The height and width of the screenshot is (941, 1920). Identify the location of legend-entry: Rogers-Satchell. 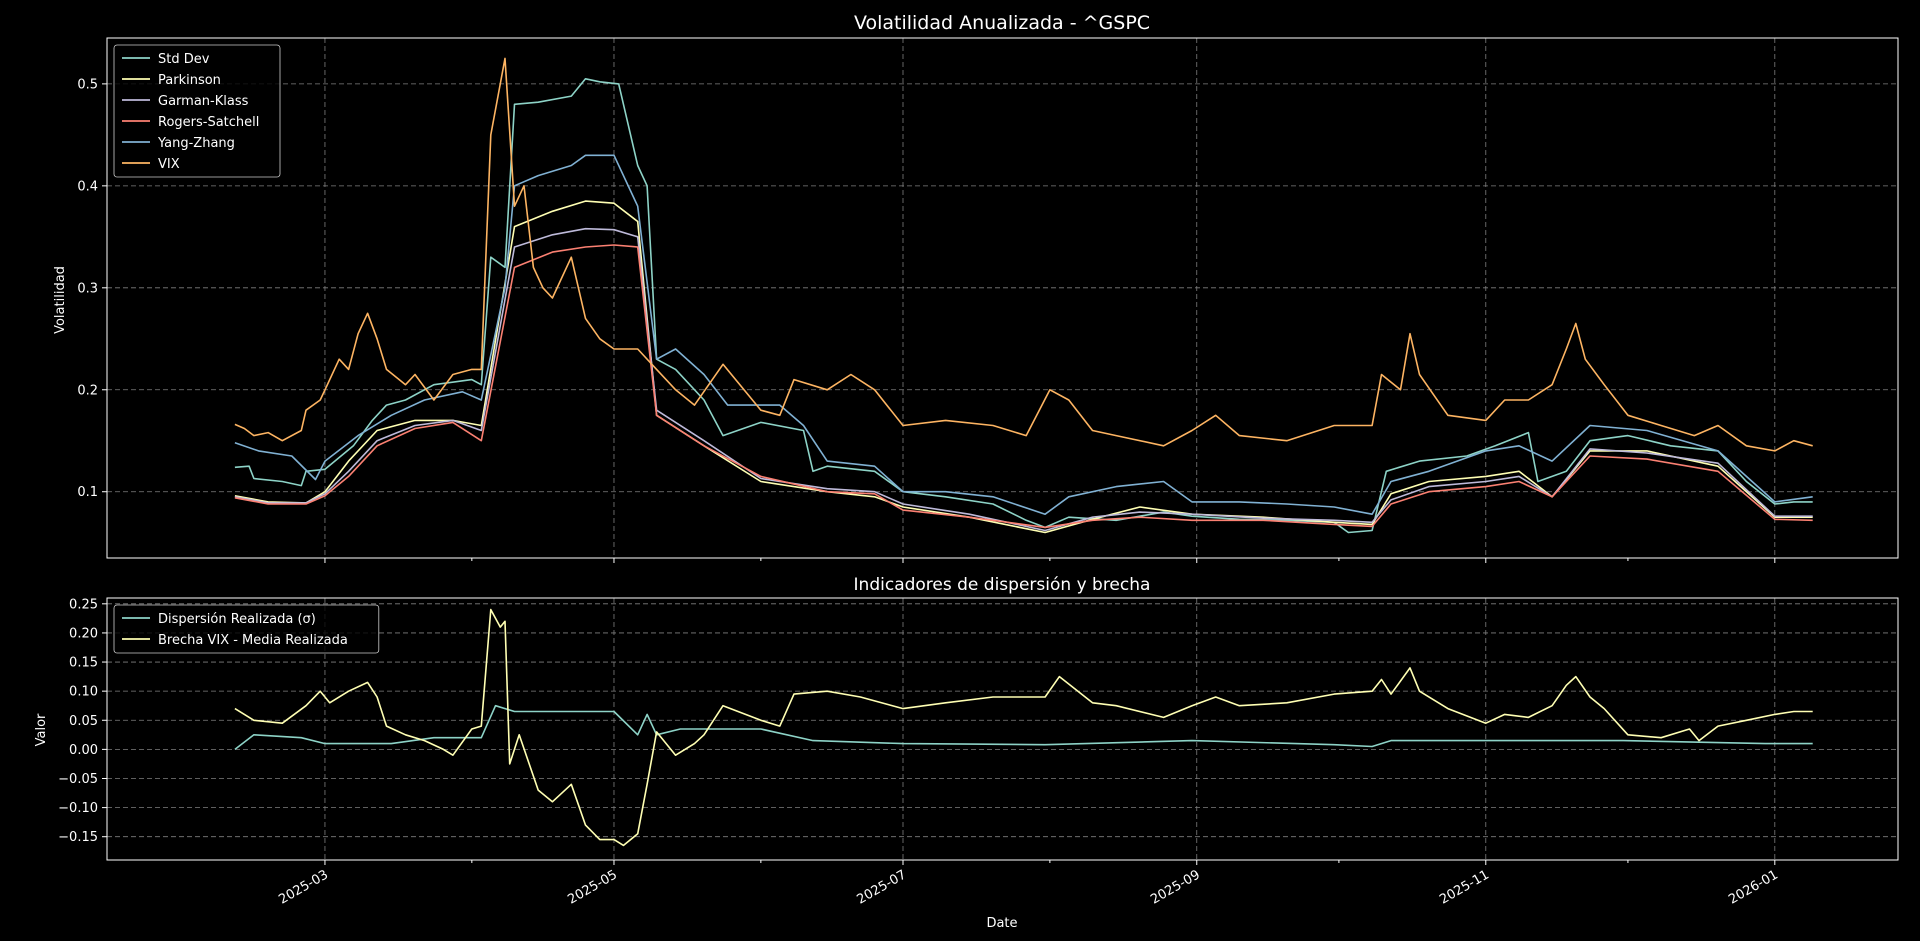
(208, 122).